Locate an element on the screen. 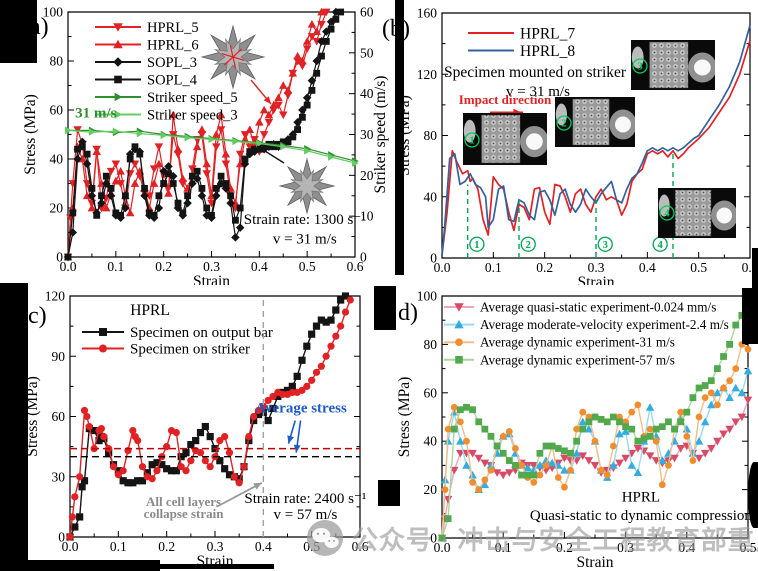 The image size is (758, 571). legend-label: Striker speed_3 is located at coordinates (192, 115).